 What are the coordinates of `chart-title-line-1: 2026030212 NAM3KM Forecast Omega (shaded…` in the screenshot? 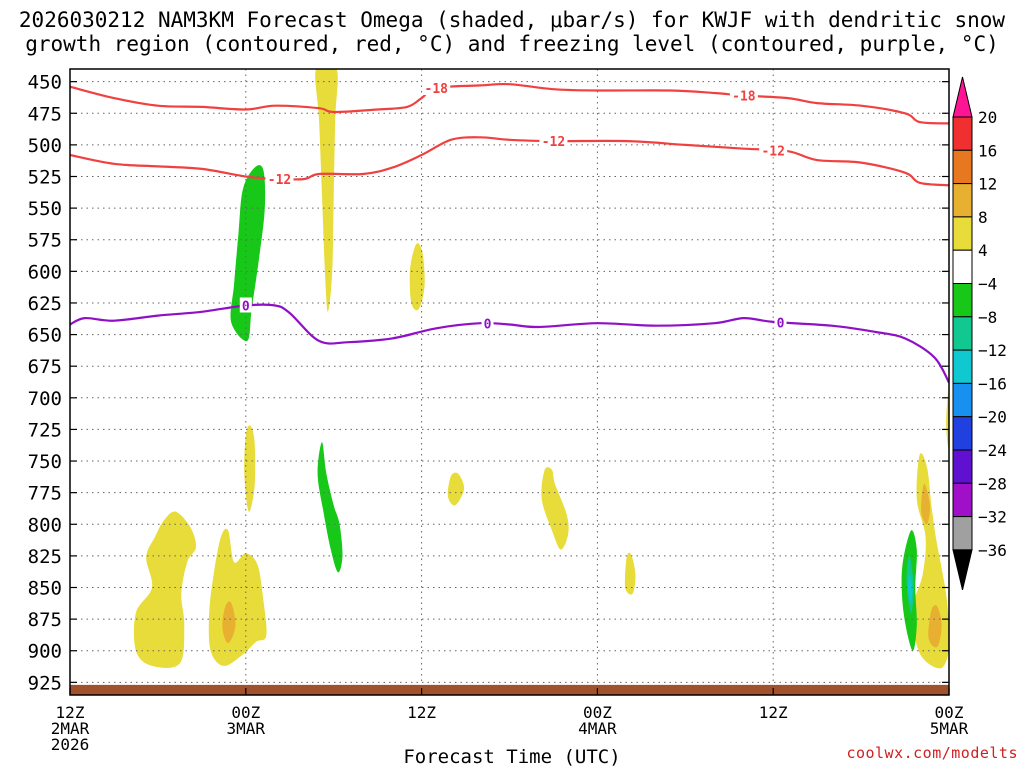 It's located at (512, 20).